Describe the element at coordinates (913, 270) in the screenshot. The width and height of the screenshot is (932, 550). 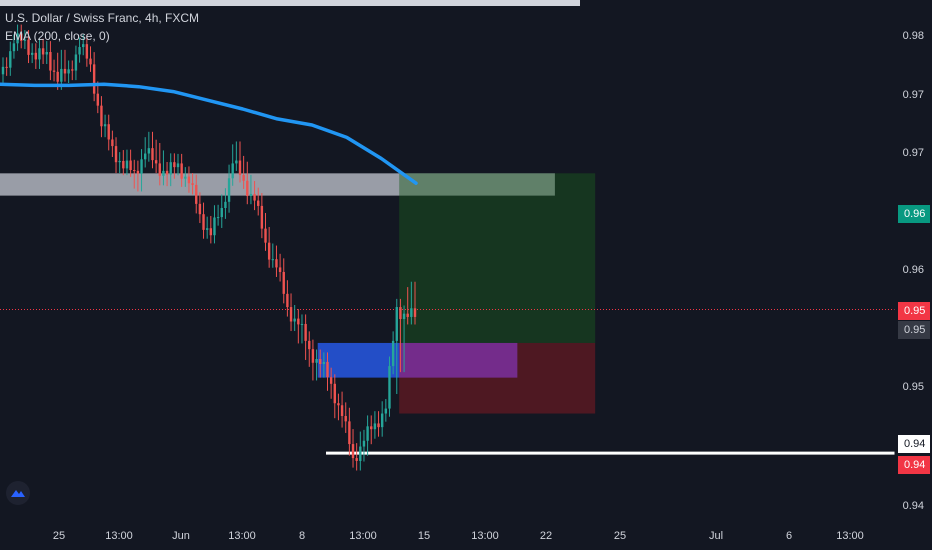
I see `price-tick: 0.96` at that location.